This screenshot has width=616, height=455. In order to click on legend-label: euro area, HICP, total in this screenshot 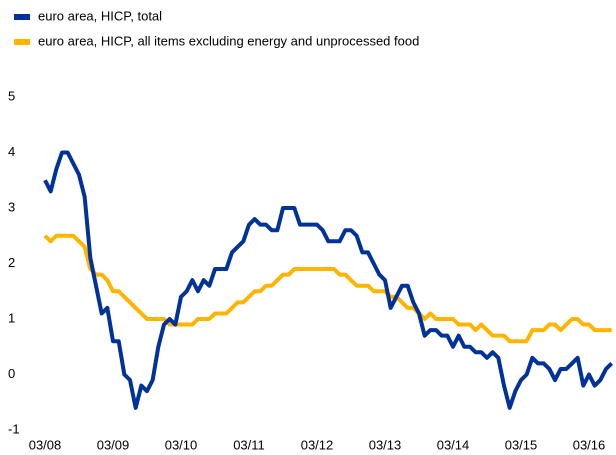, I will do `click(100, 15)`.